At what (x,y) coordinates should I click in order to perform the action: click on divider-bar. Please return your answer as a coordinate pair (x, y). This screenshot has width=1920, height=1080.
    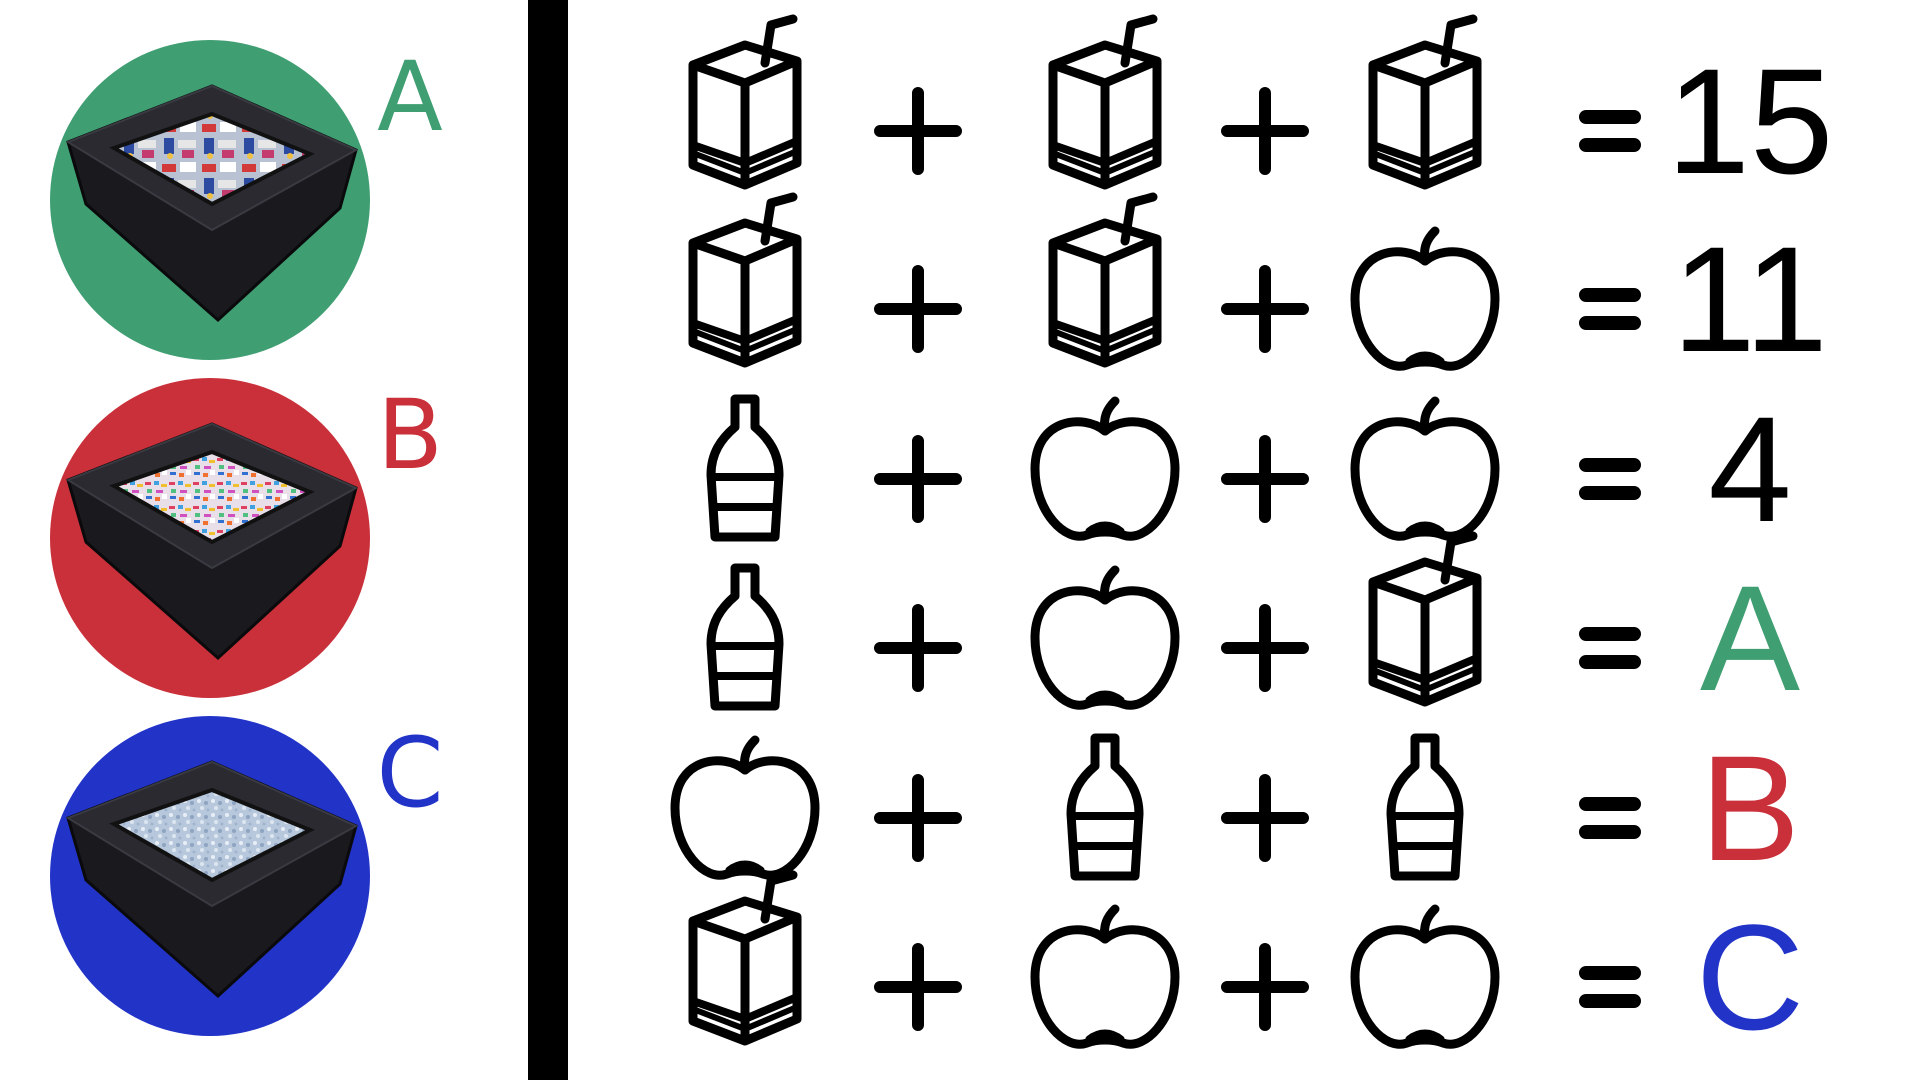
    Looking at the image, I should click on (548, 540).